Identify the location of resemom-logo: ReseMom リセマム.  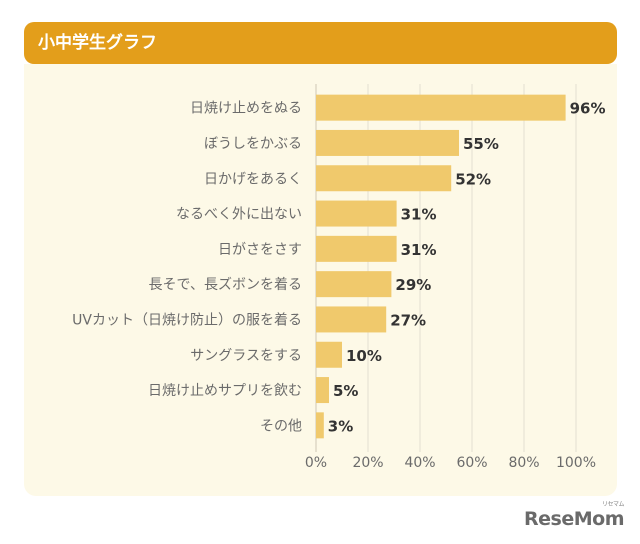
(574, 518).